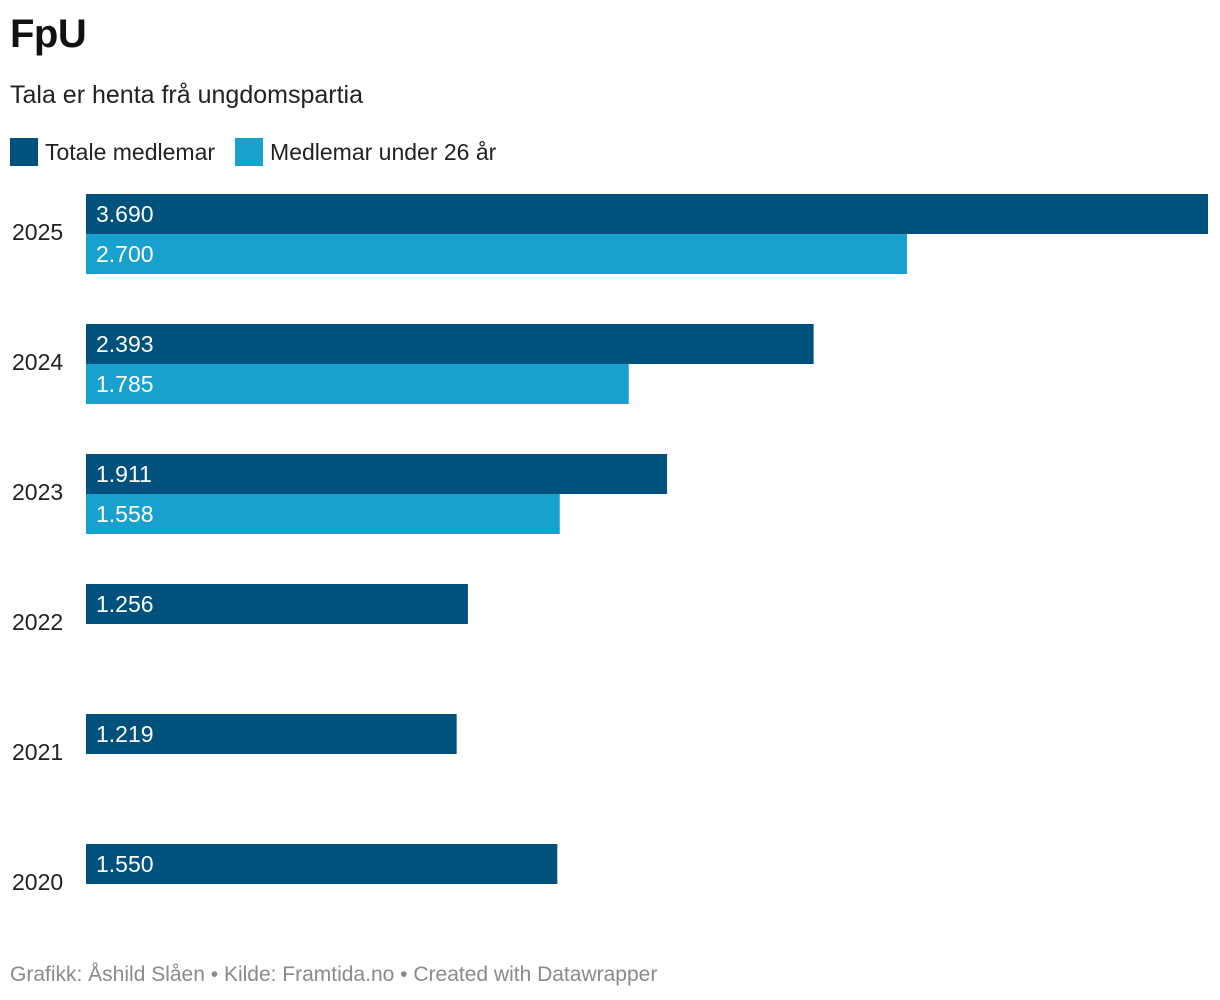 Image resolution: width=1220 pixels, height=1000 pixels. What do you see at coordinates (37, 492) in the screenshot?
I see `category-label: 2023` at bounding box center [37, 492].